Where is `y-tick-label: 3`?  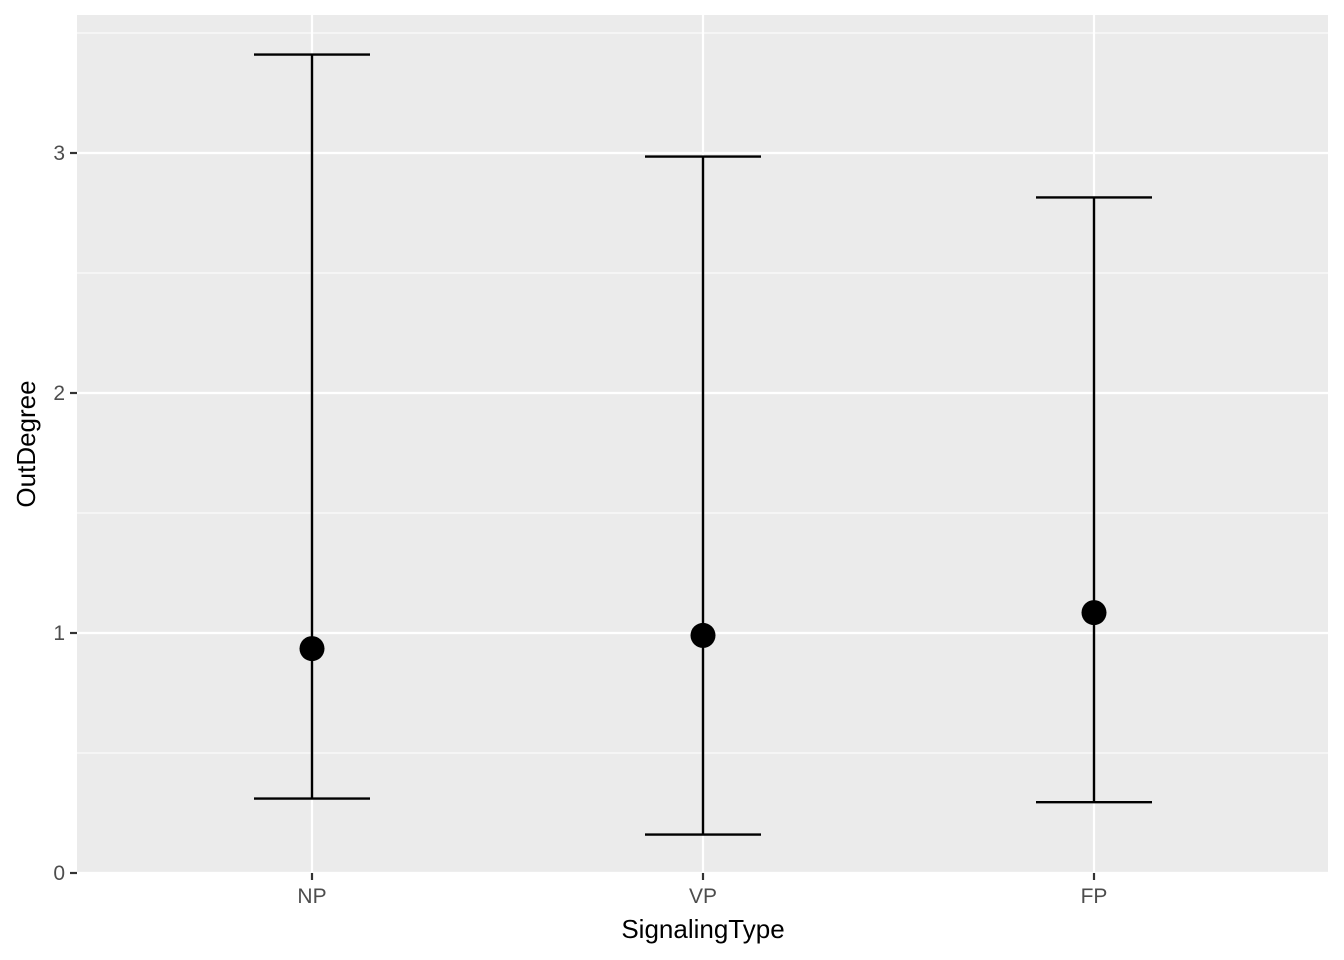
y-tick-label: 3 is located at coordinates (59, 153).